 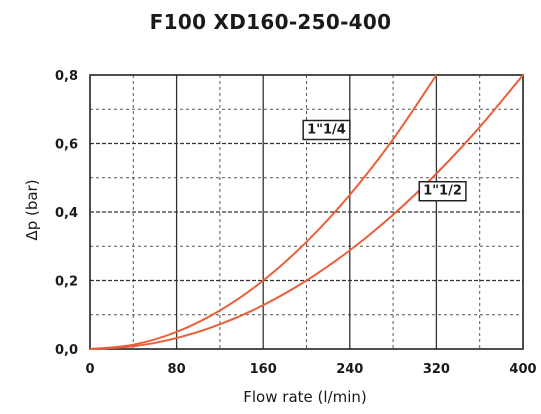 What do you see at coordinates (349, 369) in the screenshot?
I see `x-tick-label: 240` at bounding box center [349, 369].